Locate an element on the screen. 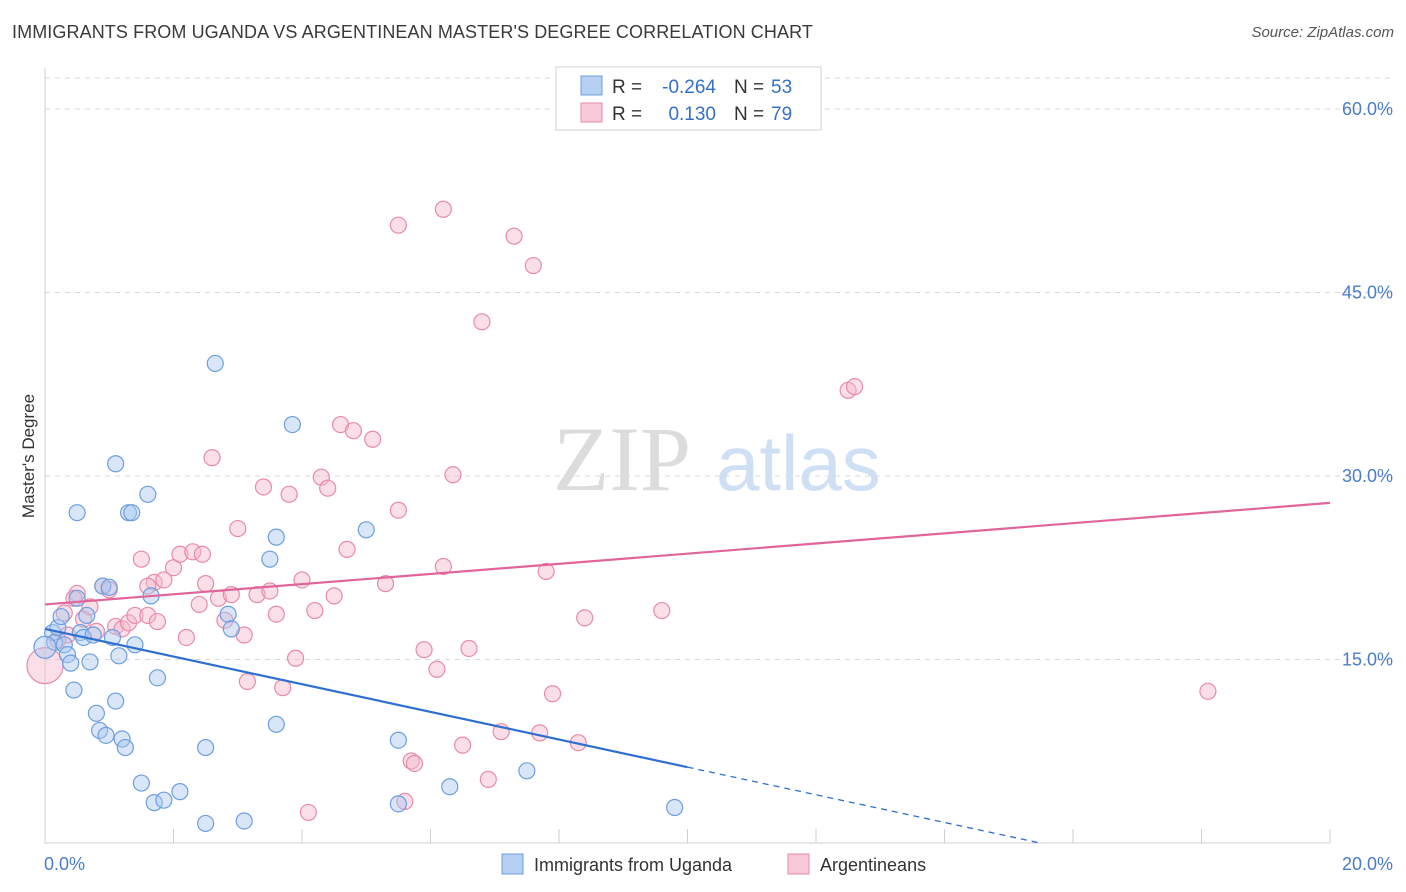  watermark: ZIP atlas is located at coordinates (717, 459).